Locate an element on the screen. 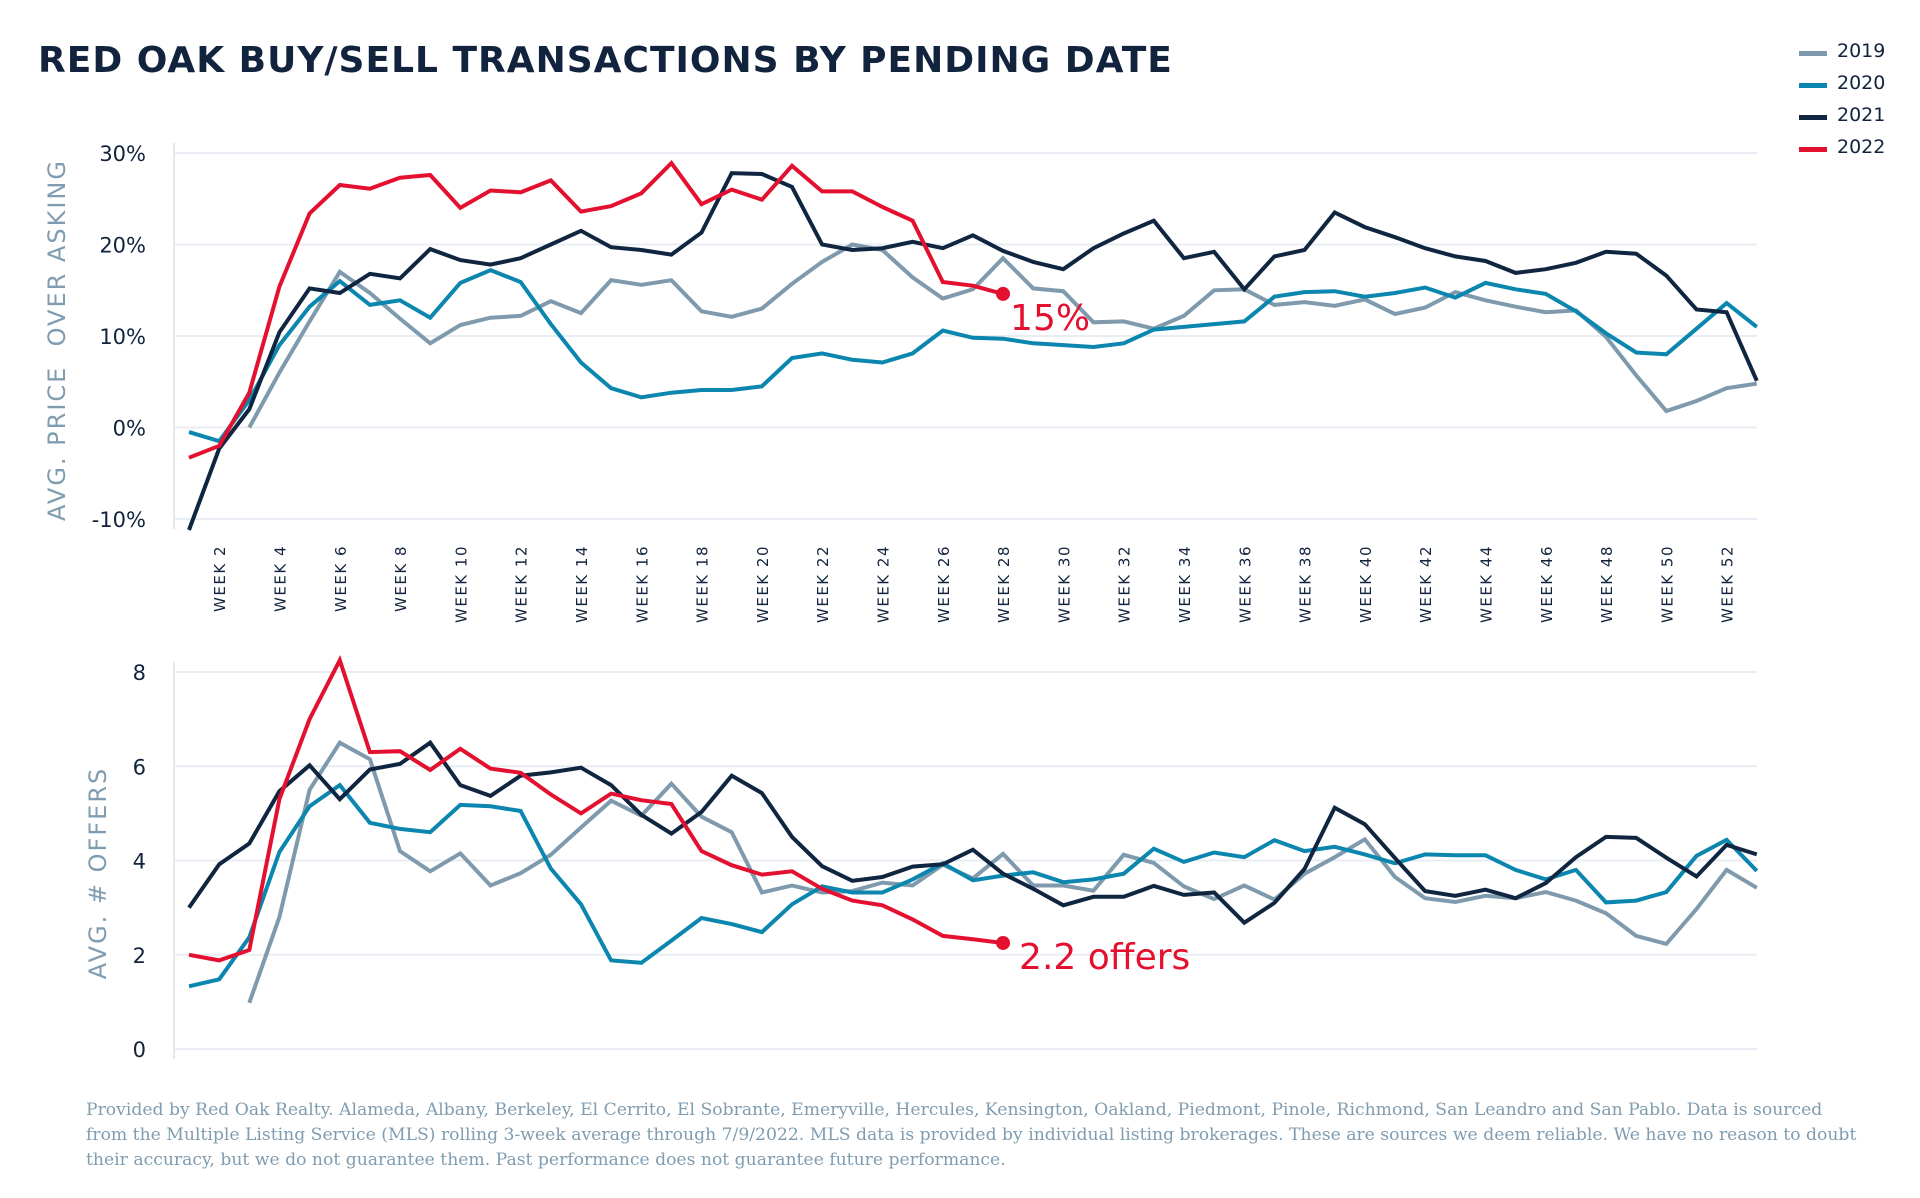 This screenshot has height=1198, width=1920. y-tick-label: 4 is located at coordinates (139, 862).